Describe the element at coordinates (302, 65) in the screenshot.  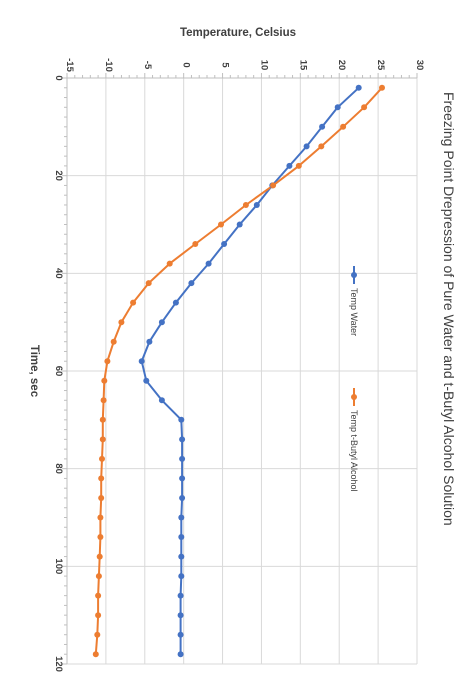
I see `y-tick-label: 15` at that location.